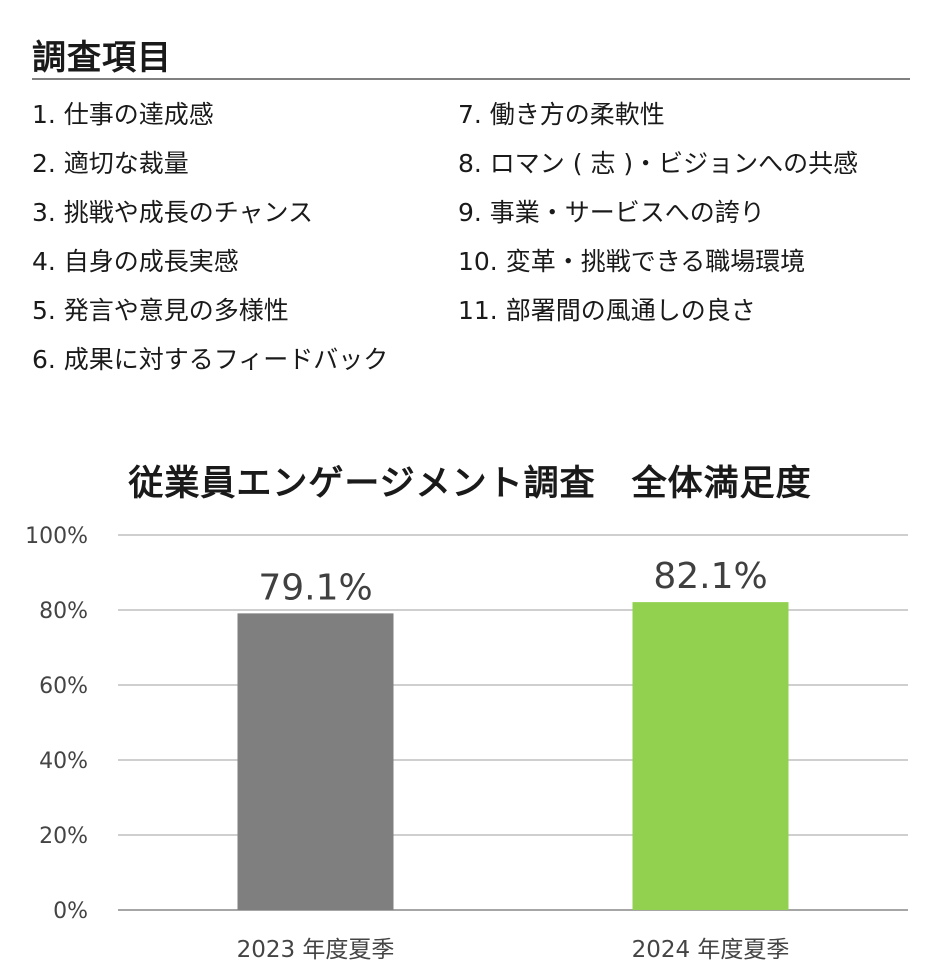 Image resolution: width=940 pixels, height=968 pixels. What do you see at coordinates (561, 114) in the screenshot?
I see `survey-item: 7. 働き方の柔軟性` at bounding box center [561, 114].